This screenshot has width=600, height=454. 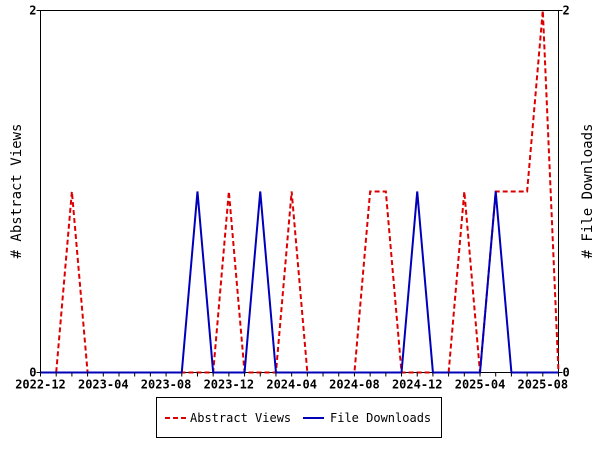 What do you see at coordinates (543, 385) in the screenshot?
I see `x-tick-label: 2025-08` at bounding box center [543, 385].